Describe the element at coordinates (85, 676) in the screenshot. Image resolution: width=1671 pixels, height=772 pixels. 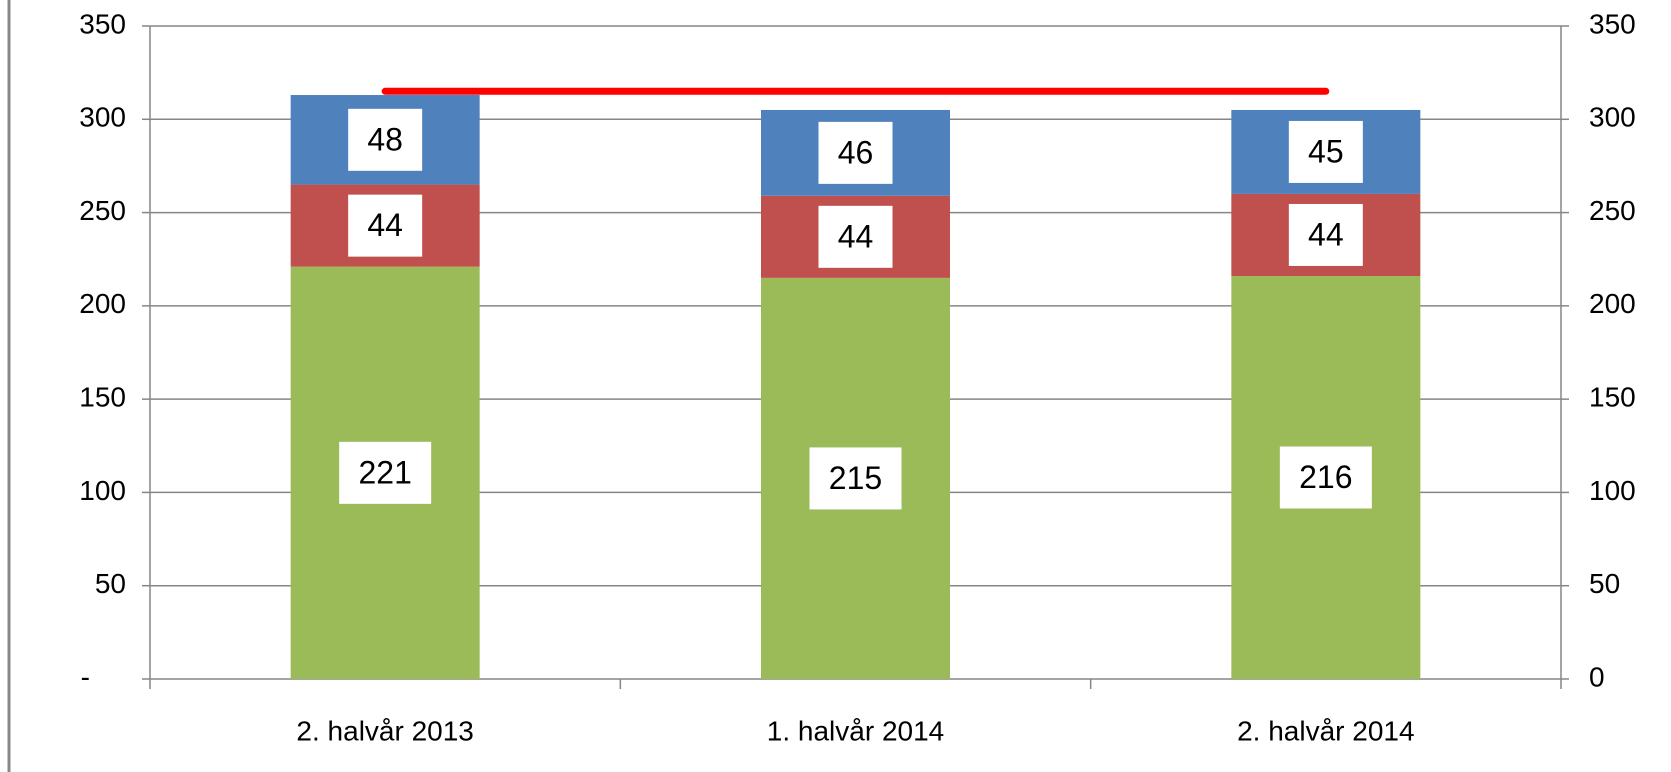
I see `y-tick-label: -` at that location.